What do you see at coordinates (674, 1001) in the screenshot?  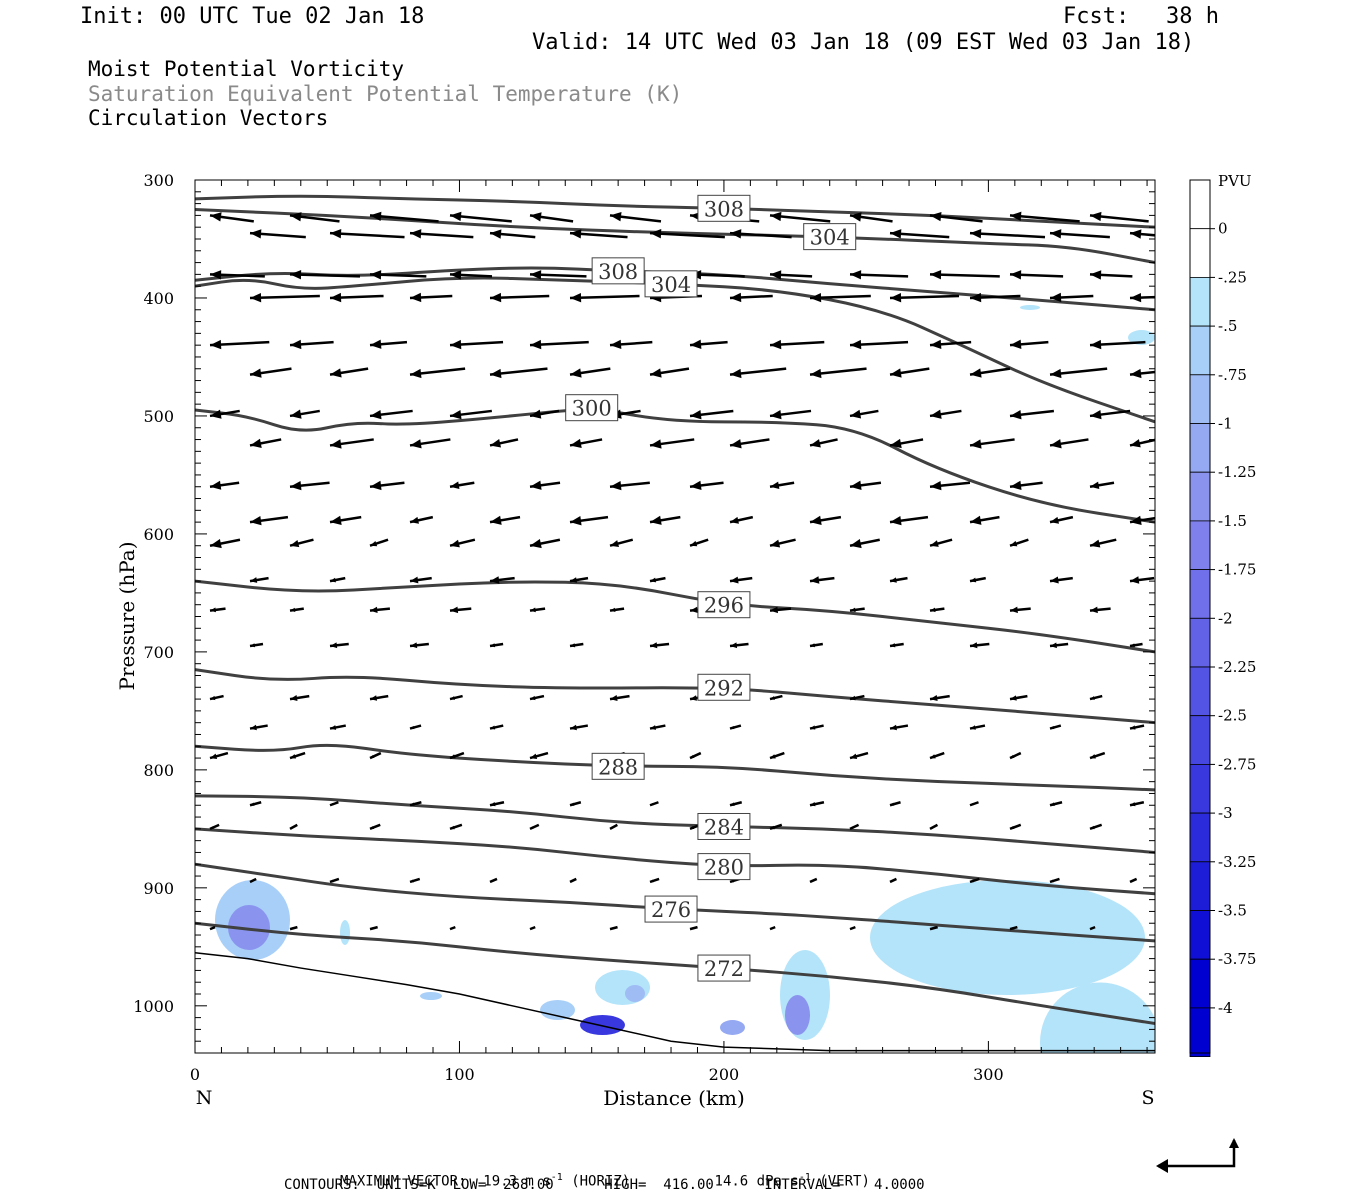 I see `terrain-surface` at bounding box center [674, 1001].